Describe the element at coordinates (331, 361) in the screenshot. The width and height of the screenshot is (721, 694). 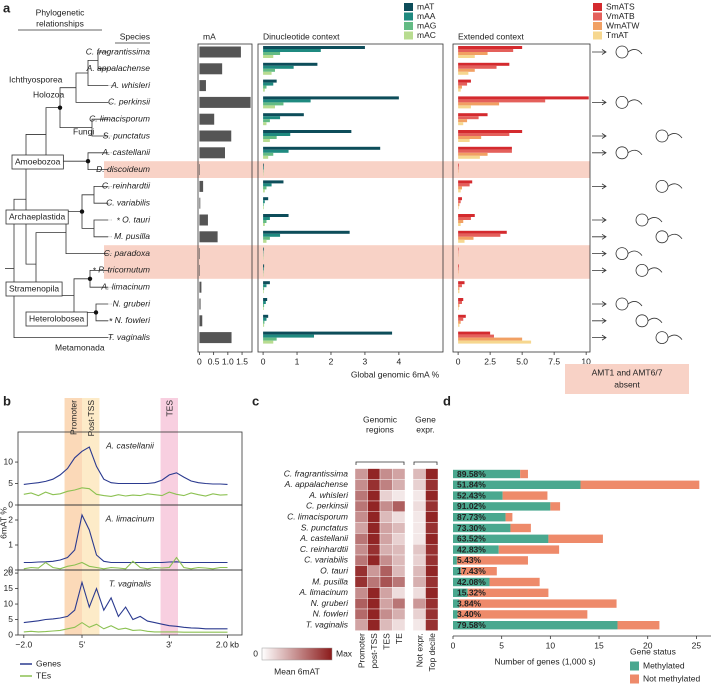
I see `x-tick-label: 2` at that location.